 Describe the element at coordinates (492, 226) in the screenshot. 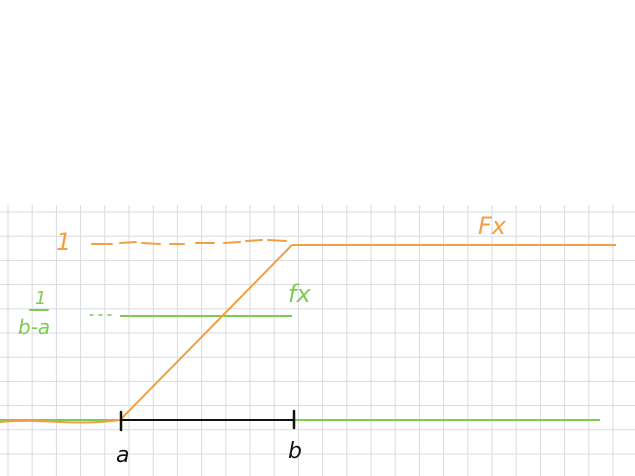

I see `cdf-name-label: Fx` at that location.